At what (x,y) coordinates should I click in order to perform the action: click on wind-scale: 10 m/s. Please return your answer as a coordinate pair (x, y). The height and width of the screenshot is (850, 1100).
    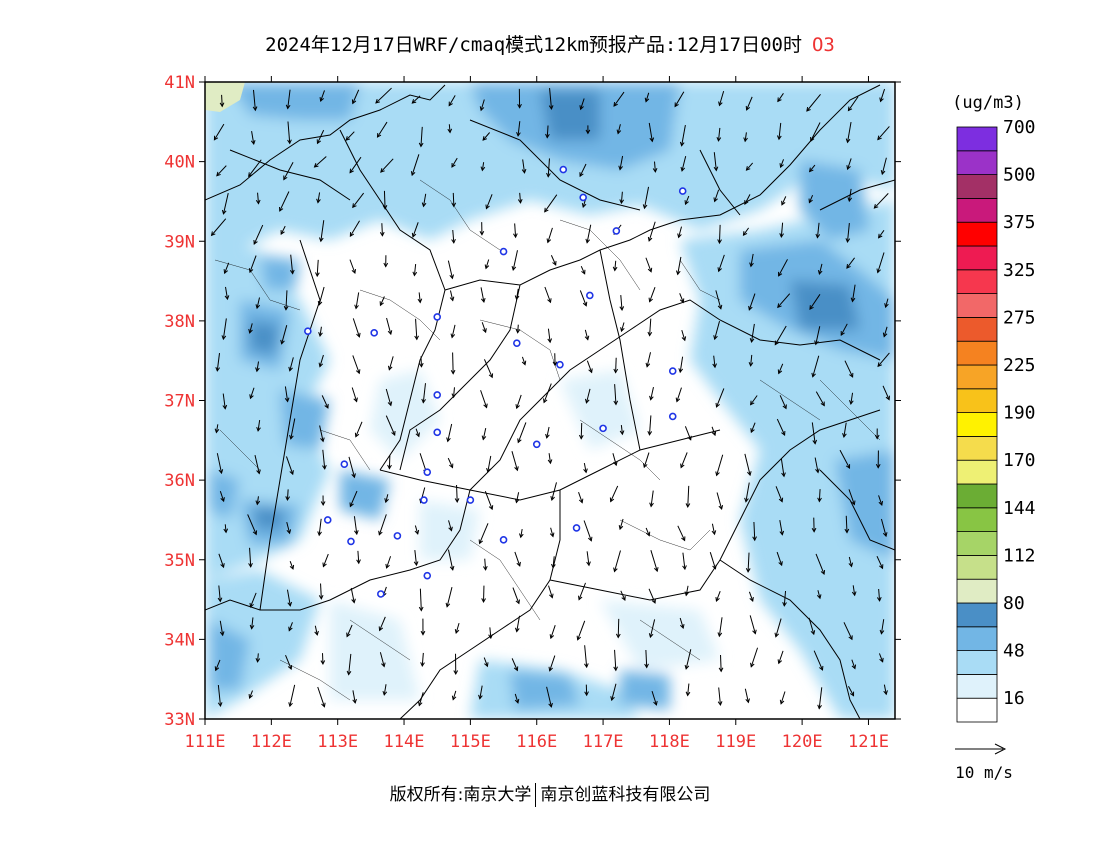
    Looking at the image, I should click on (984, 762).